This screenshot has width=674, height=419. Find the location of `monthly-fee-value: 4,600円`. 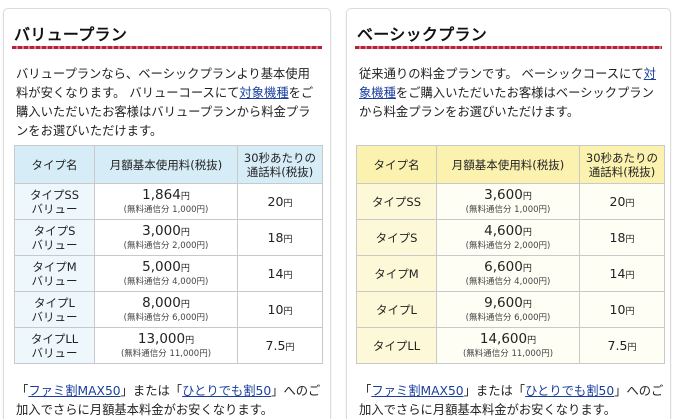

monthly-fee-value: 4,600円 is located at coordinates (508, 231).